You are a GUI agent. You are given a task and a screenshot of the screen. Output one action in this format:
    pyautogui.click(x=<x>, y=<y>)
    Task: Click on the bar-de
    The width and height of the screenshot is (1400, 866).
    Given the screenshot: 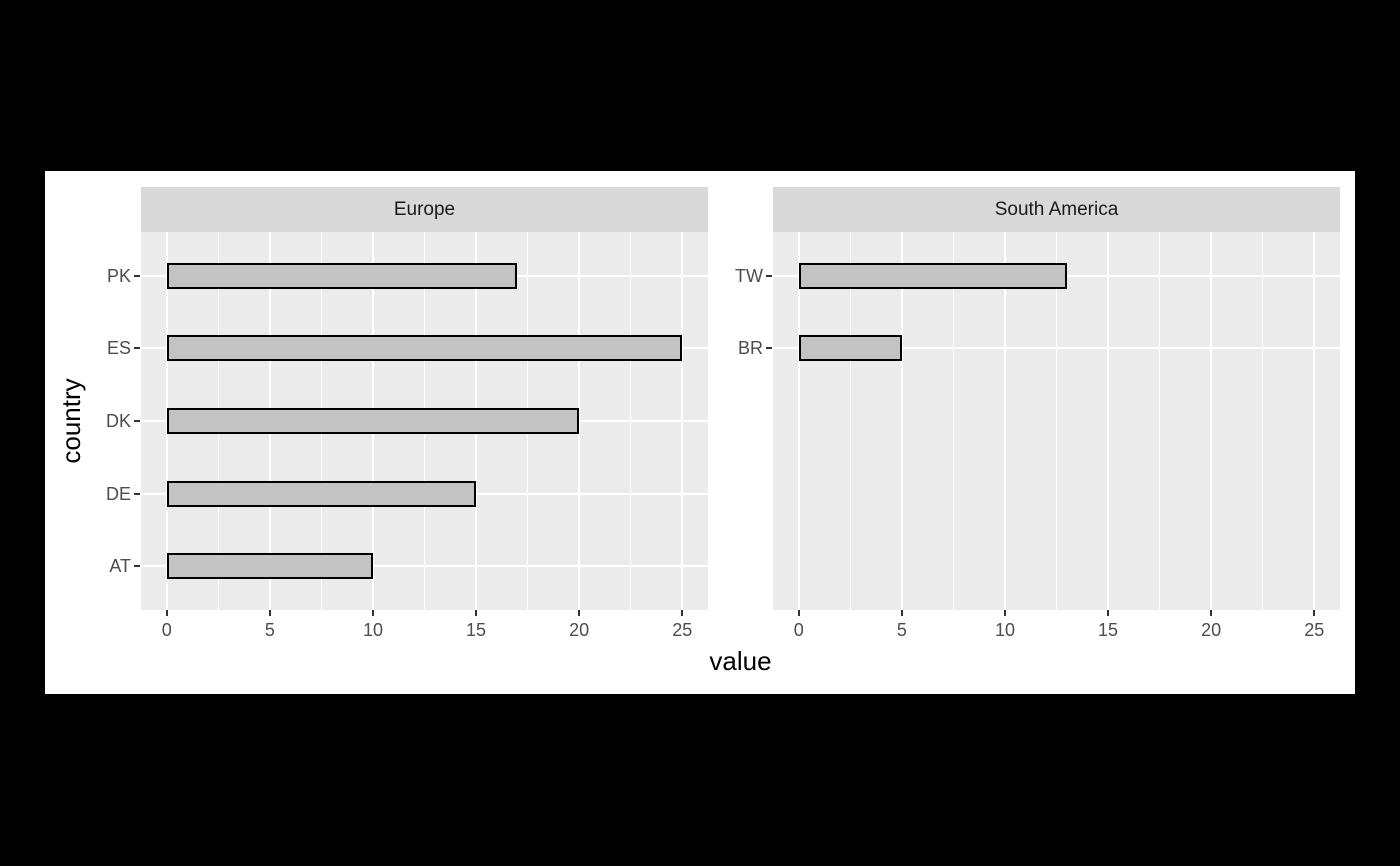 What is the action you would take?
    pyautogui.click(x=321, y=493)
    